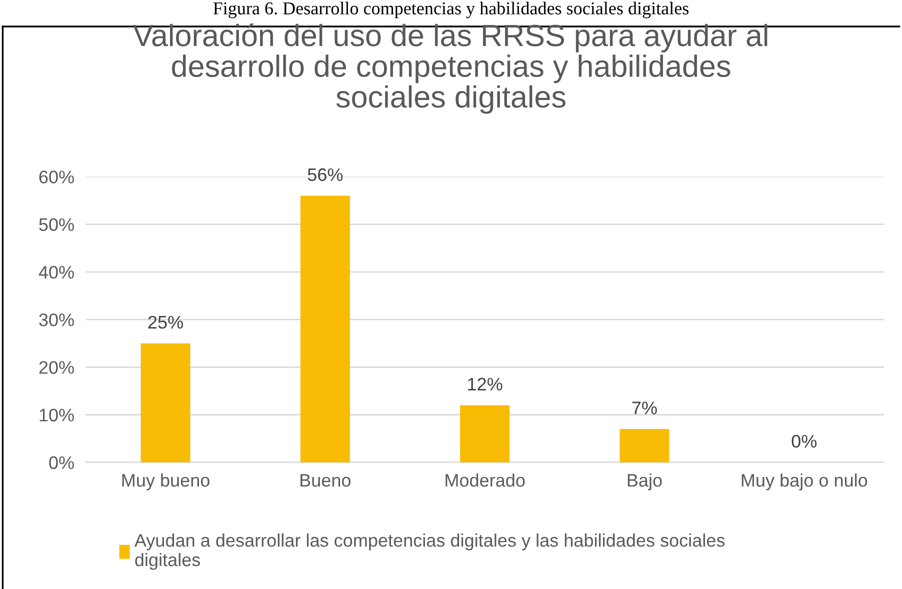  I want to click on x-tick-label: Bajo, so click(645, 481).